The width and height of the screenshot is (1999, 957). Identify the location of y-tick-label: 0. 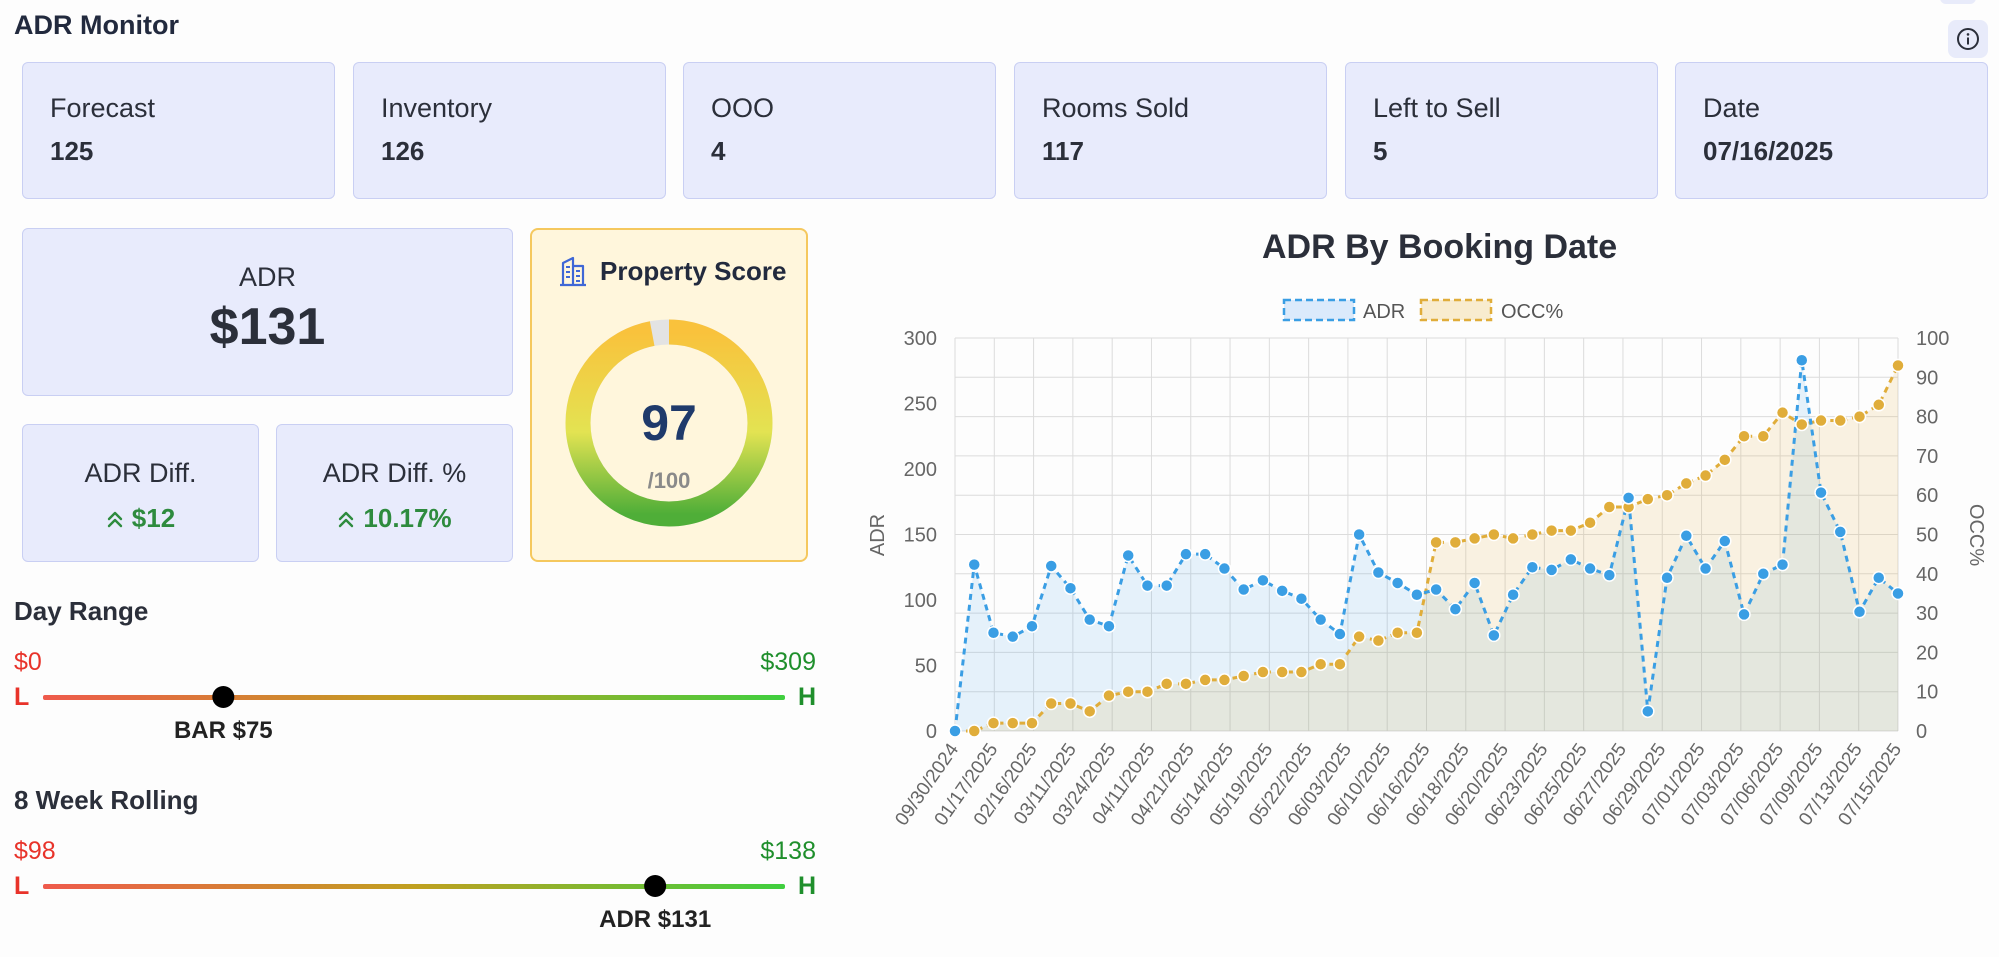
(931, 732).